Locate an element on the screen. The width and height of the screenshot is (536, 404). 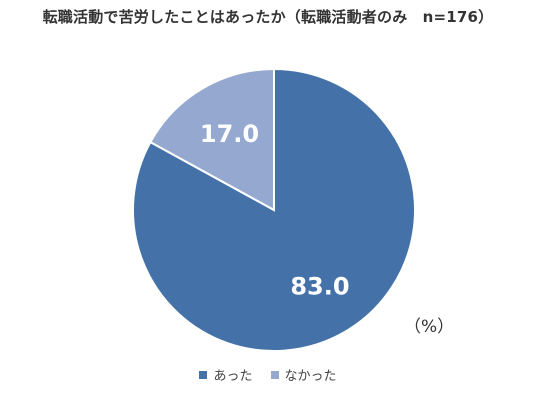
unit-label: （%） is located at coordinates (429, 324).